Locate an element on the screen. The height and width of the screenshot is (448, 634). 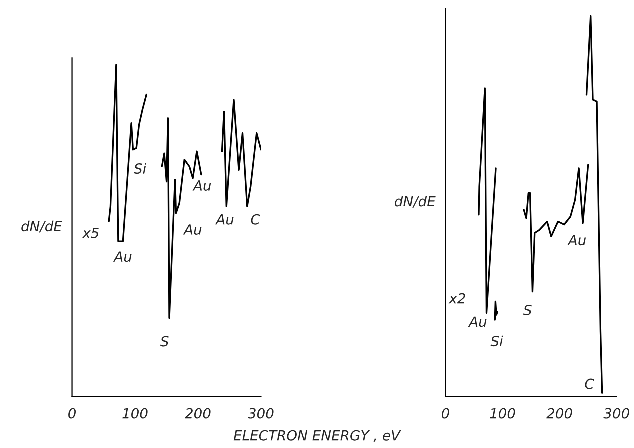
x-axis-title: ELECTRON ENERGY , eV is located at coordinates (318, 436).